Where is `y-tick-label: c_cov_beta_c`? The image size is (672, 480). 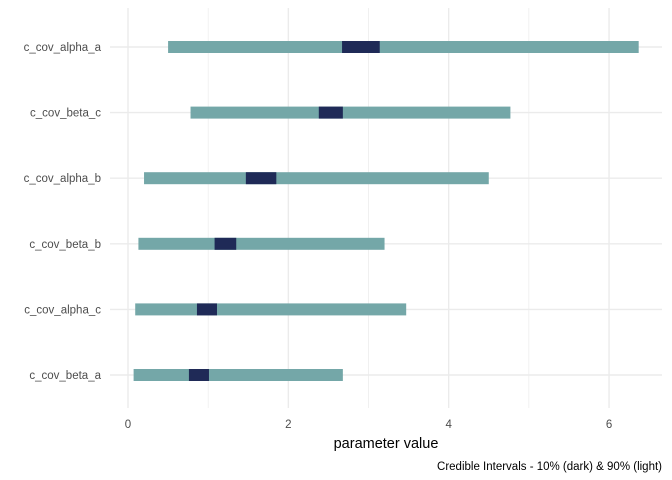
y-tick-label: c_cov_beta_c is located at coordinates (65, 114).